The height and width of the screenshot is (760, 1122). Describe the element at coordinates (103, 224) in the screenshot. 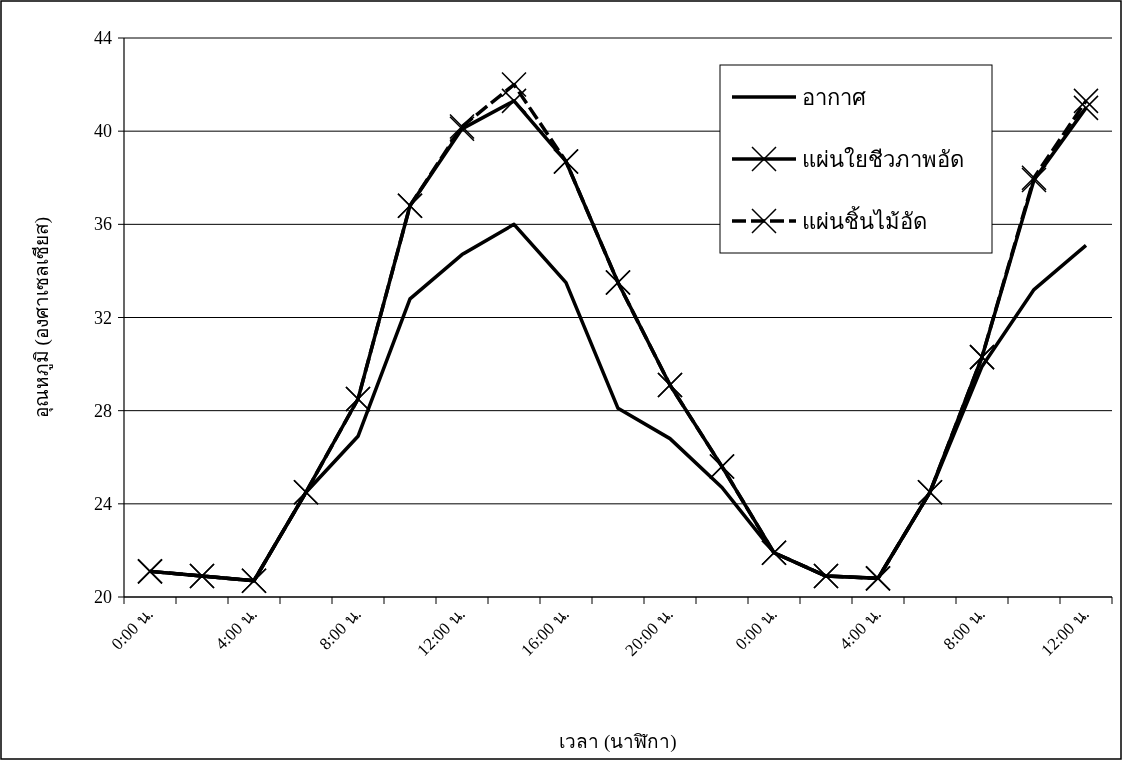

I see `y-tick-label: 36` at that location.